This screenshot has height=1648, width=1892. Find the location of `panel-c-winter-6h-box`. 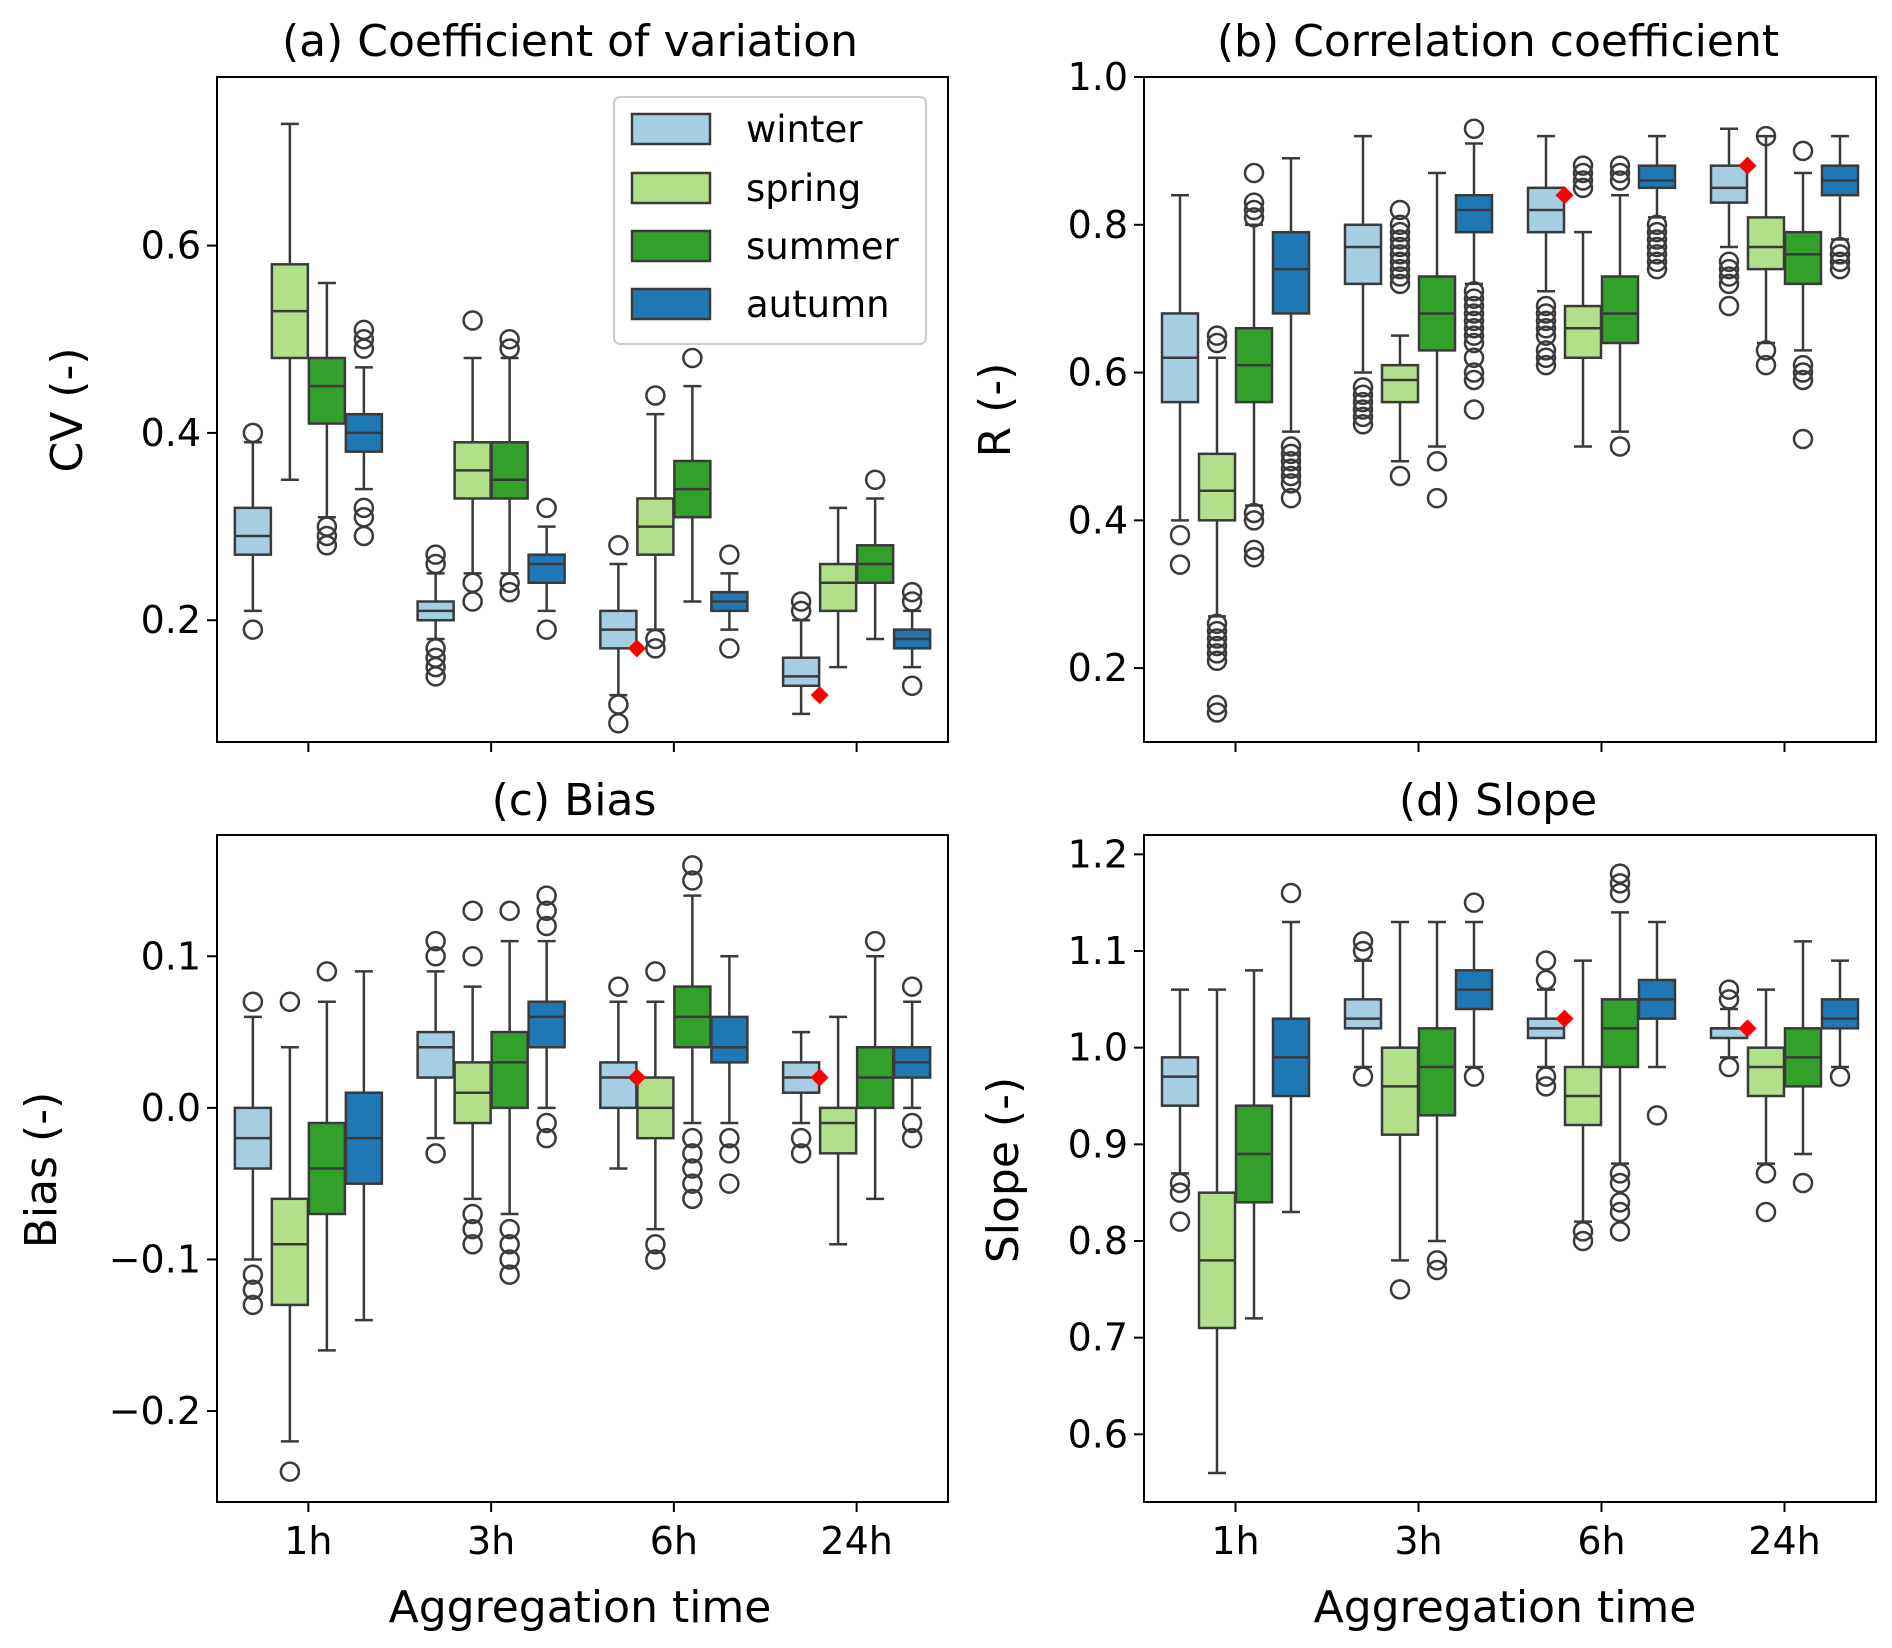

panel-c-winter-6h-box is located at coordinates (618, 1085).